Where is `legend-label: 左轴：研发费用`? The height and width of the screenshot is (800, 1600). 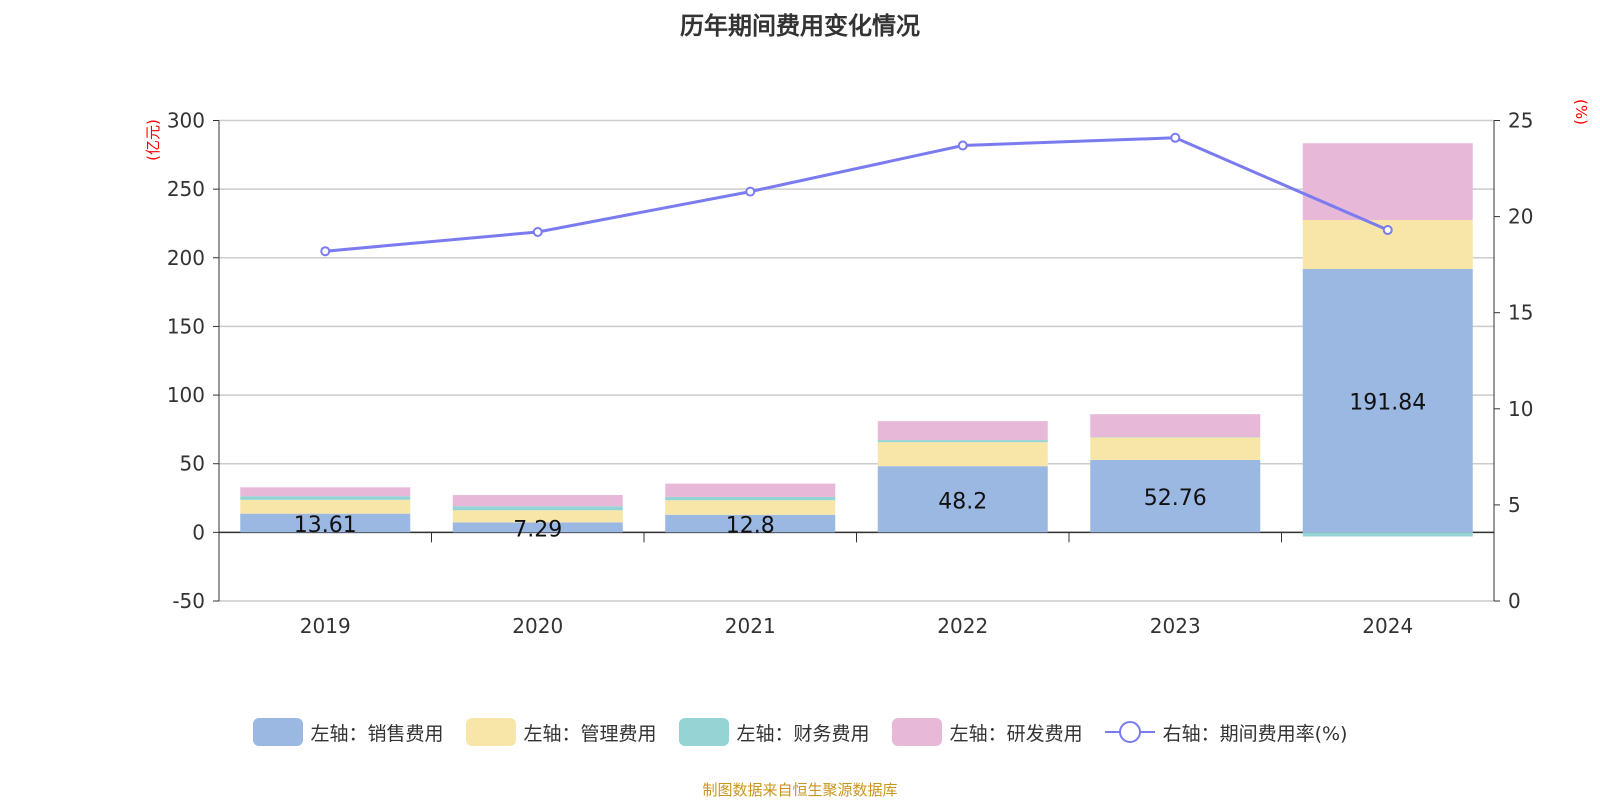
legend-label: 左轴：研发费用 is located at coordinates (1016, 733).